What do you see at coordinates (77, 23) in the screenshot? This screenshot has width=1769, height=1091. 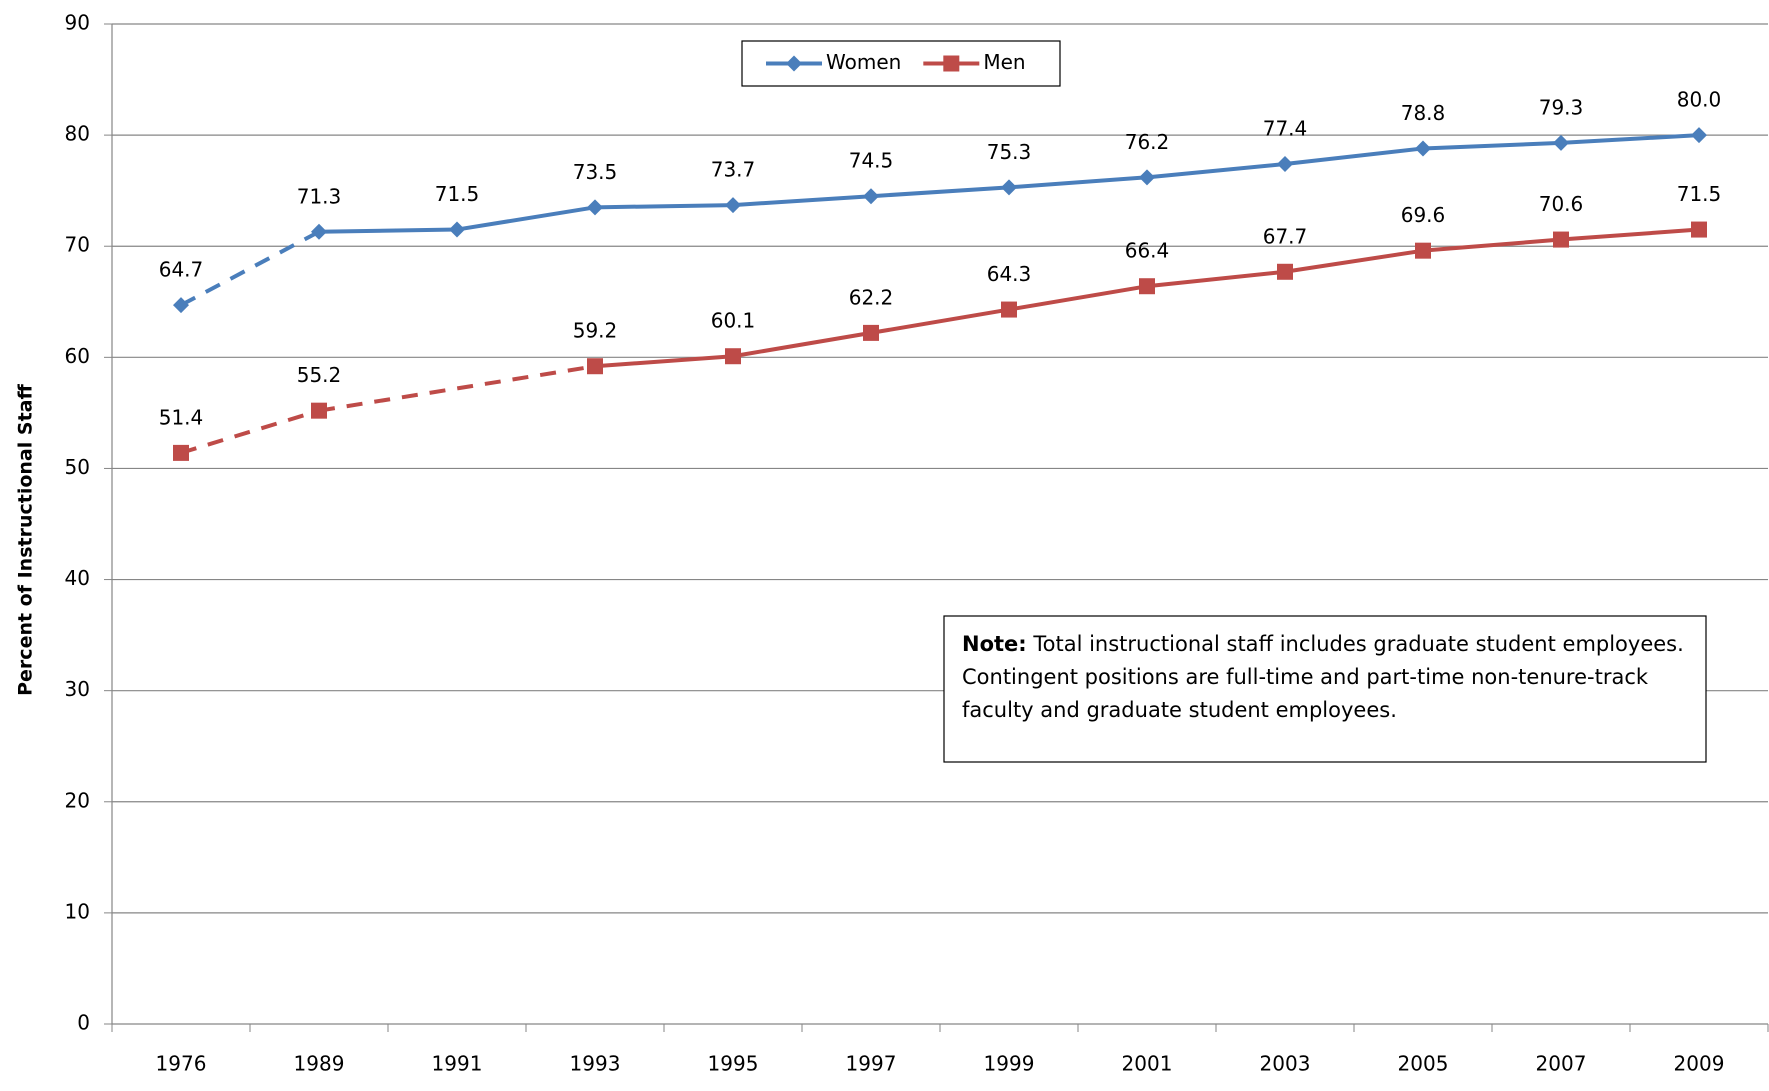 I see `y-tick-label: 90` at bounding box center [77, 23].